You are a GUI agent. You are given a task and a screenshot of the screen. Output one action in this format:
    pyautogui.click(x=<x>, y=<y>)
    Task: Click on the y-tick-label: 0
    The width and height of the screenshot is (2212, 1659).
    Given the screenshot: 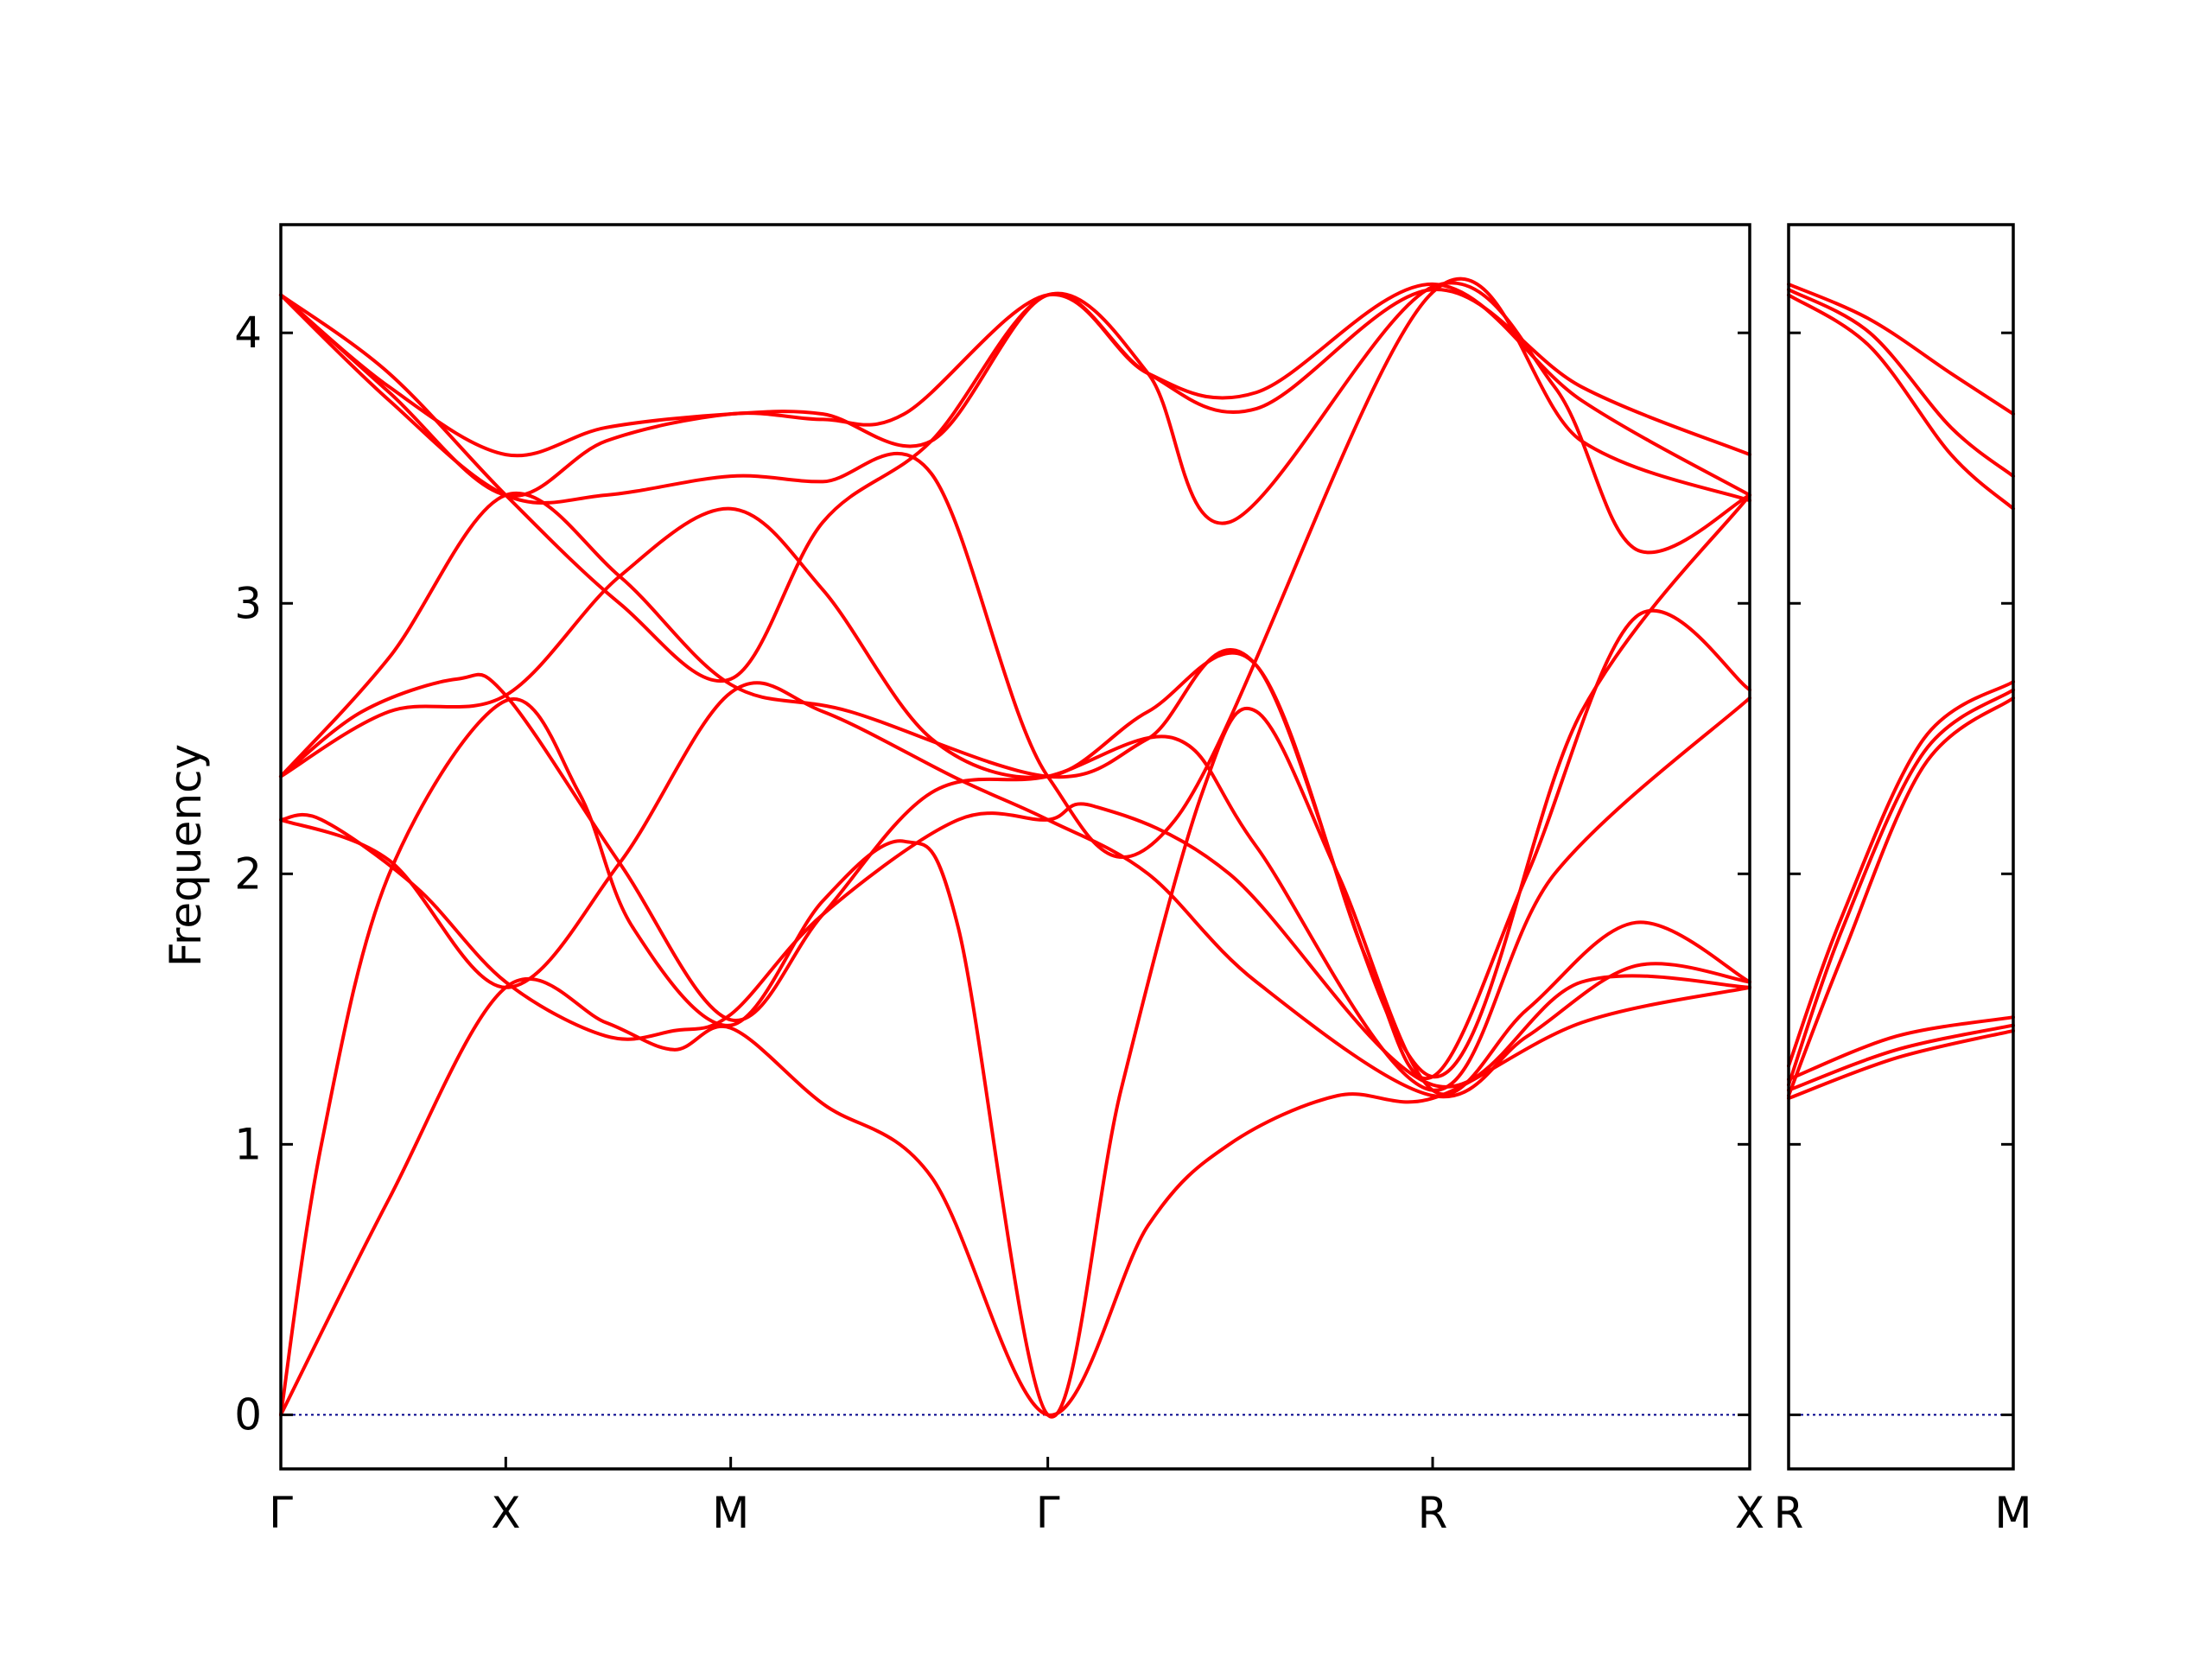 What is the action you would take?
    pyautogui.click(x=248, y=1414)
    